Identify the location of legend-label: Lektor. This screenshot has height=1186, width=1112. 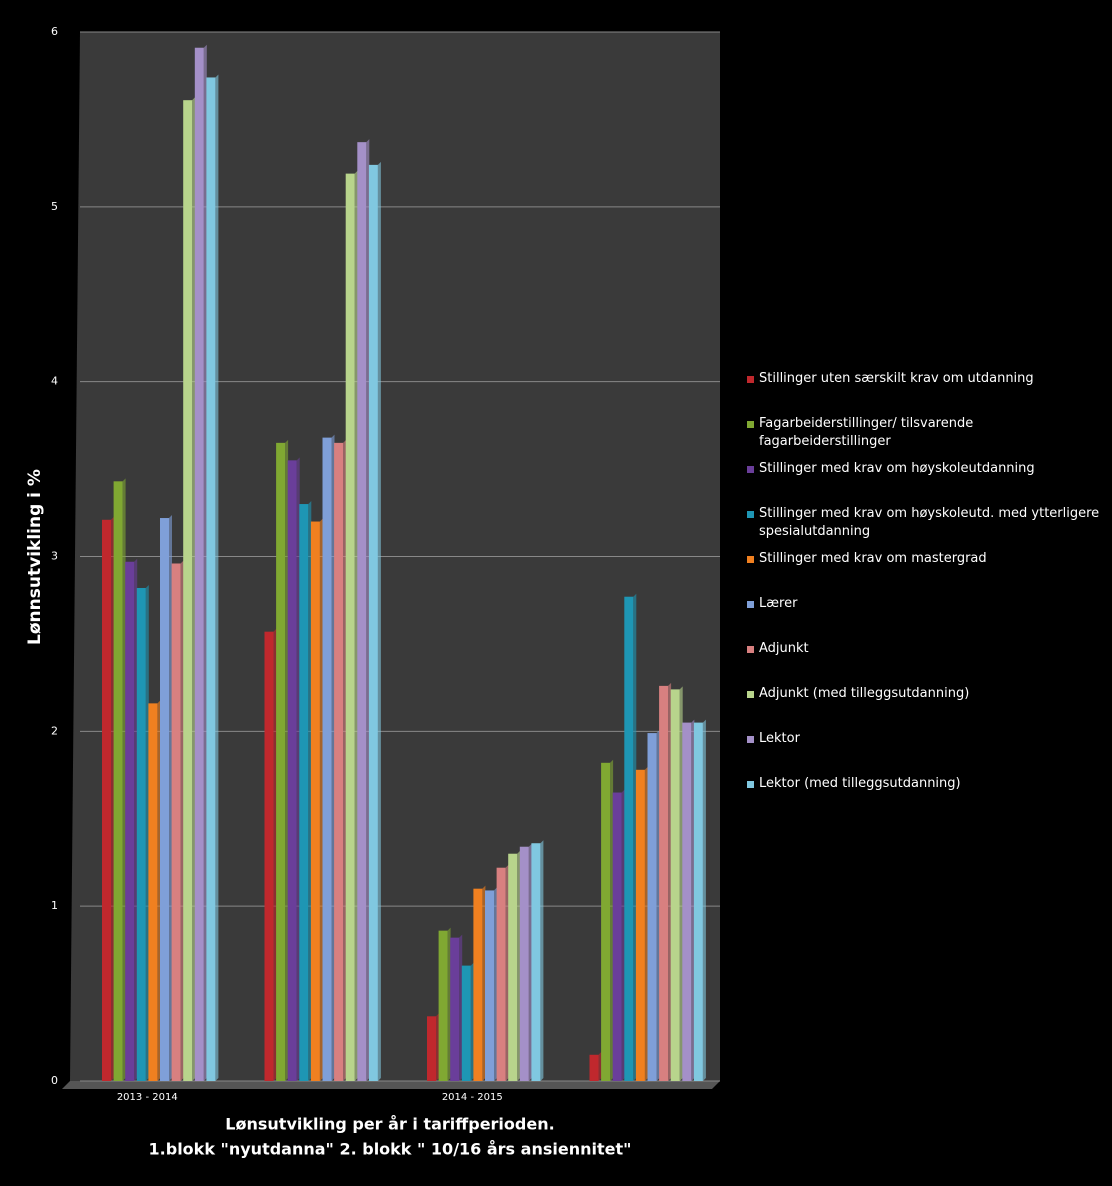
(779, 738).